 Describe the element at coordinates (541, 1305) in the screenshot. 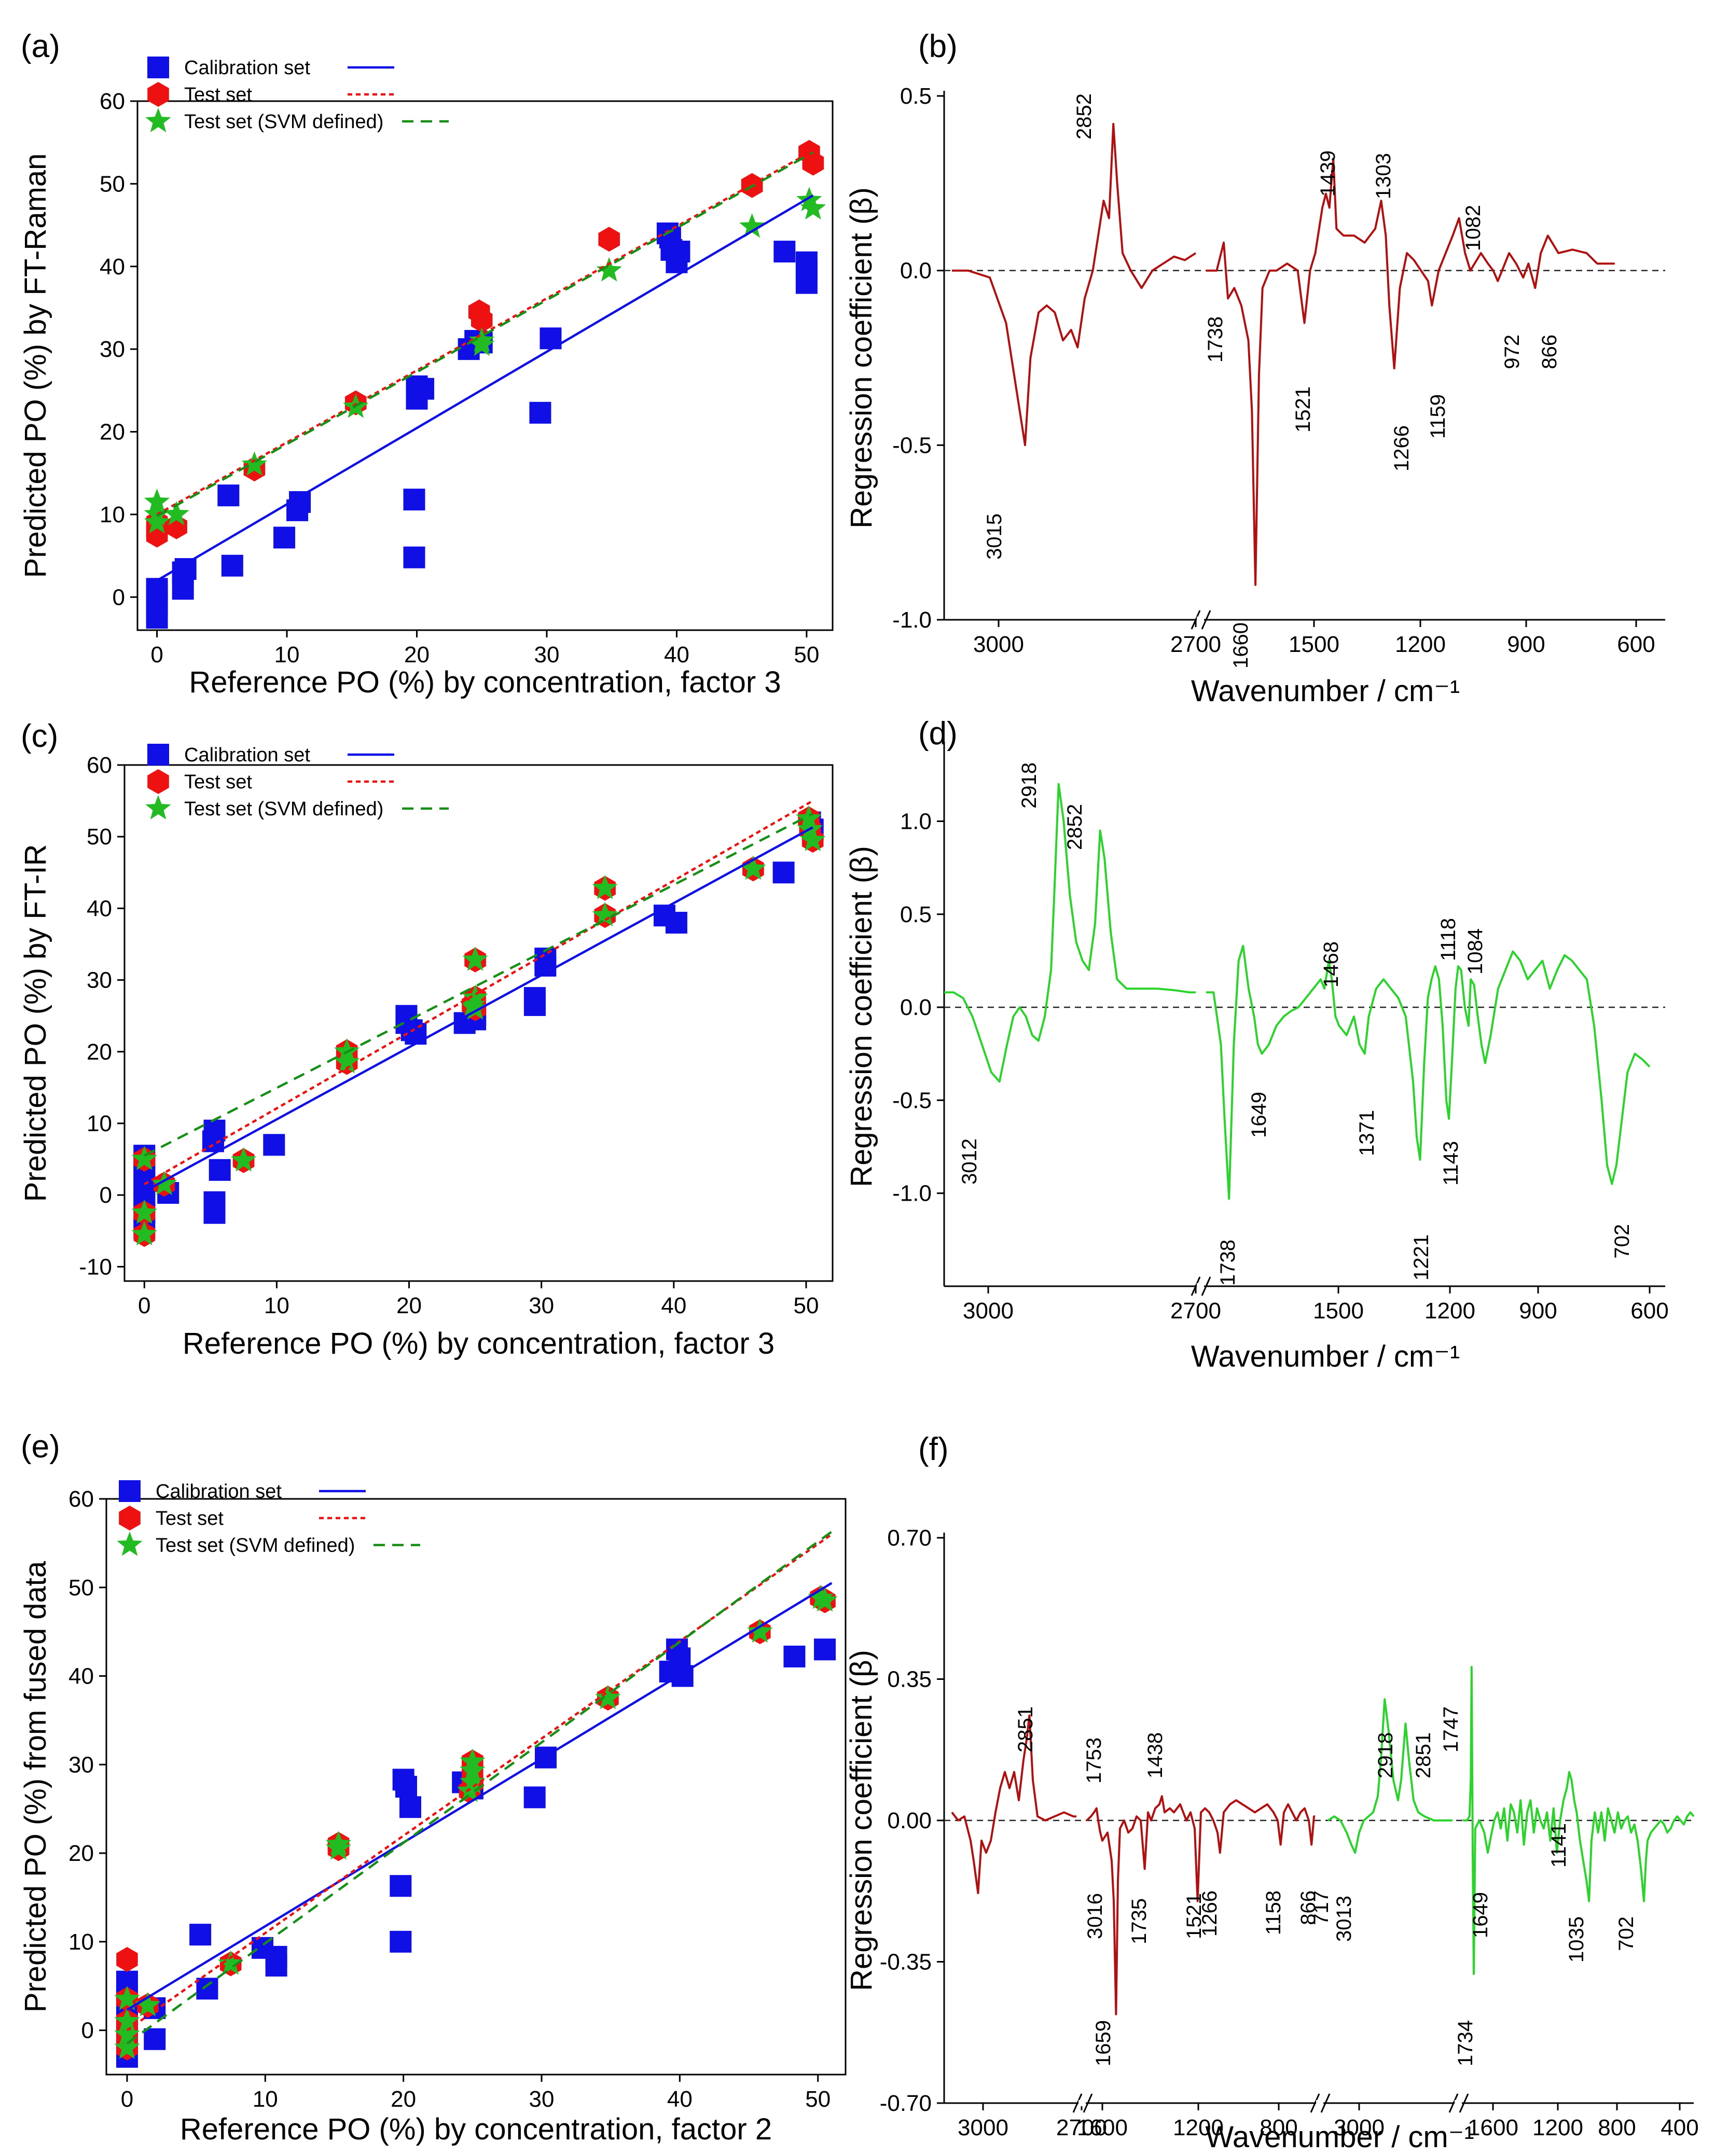

I see `x-tick-label: 30` at that location.